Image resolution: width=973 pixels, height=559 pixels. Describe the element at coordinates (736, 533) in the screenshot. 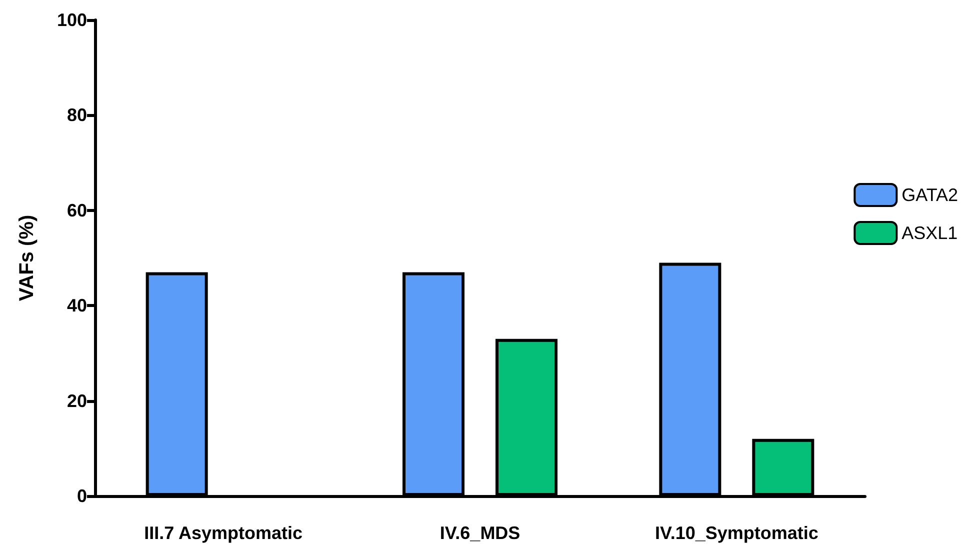

I see `x-tick-label: IV.10_Symptomatic` at that location.